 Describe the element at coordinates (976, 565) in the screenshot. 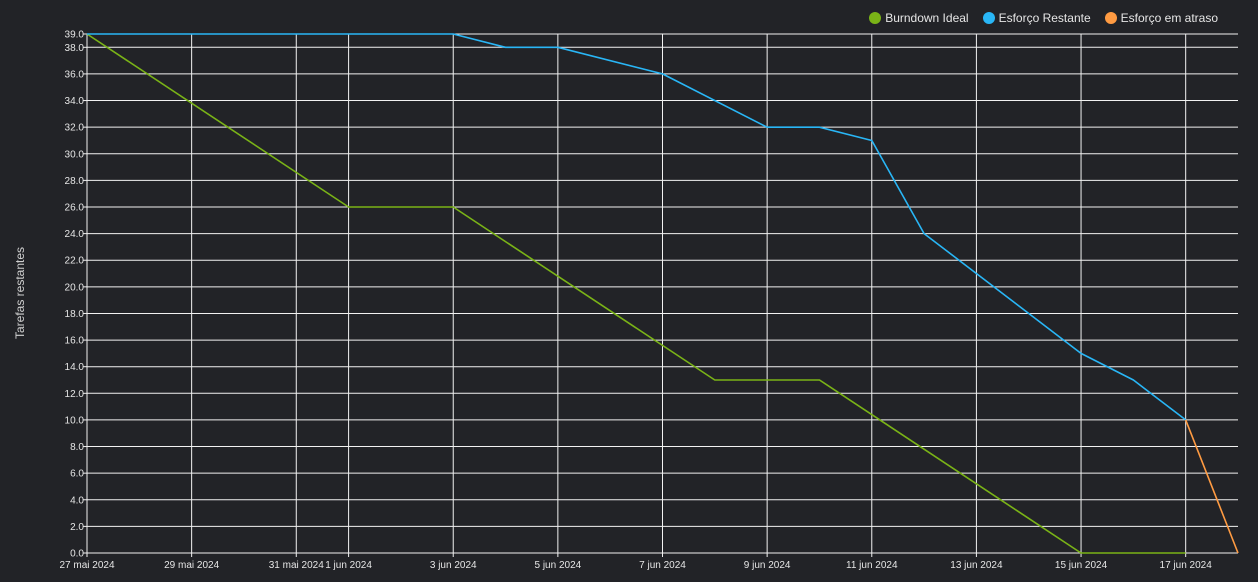

I see `x-tick-label: 13 jun 2024` at that location.